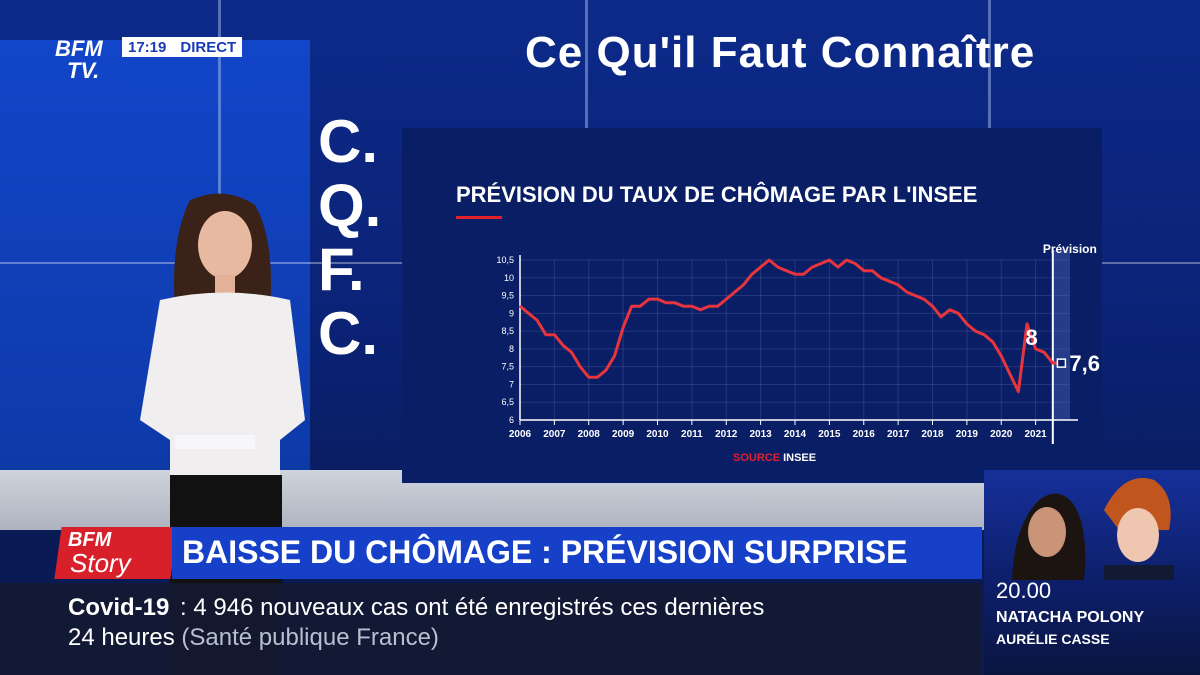  Describe the element at coordinates (1093, 529) in the screenshot. I see `hosts-portrait` at that location.